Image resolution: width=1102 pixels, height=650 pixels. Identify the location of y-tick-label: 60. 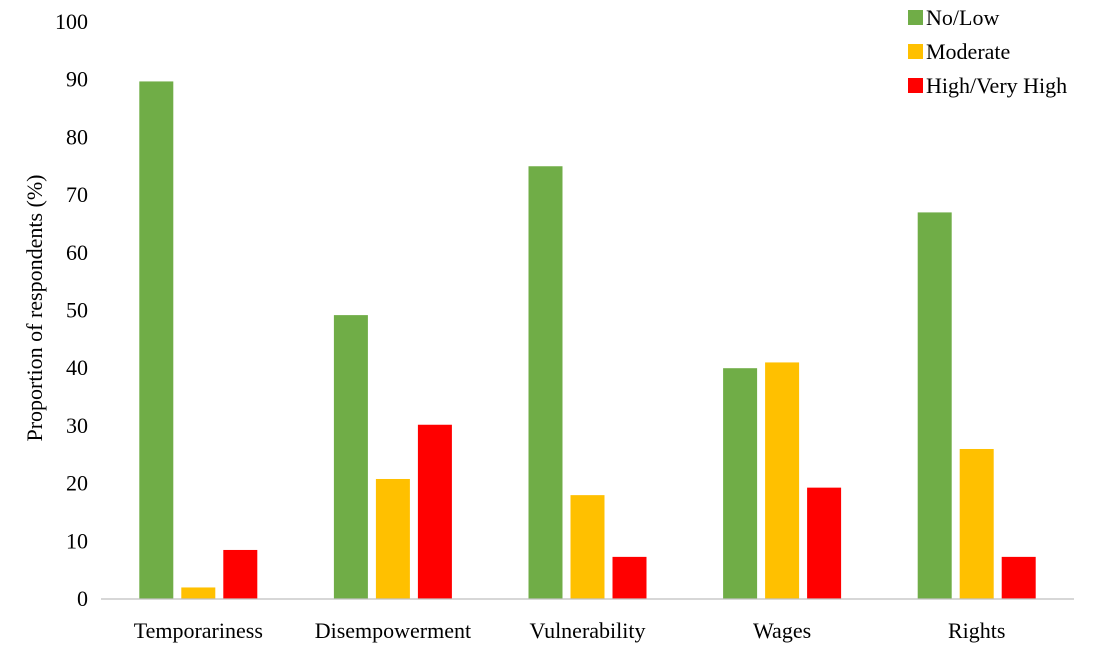
(77, 252).